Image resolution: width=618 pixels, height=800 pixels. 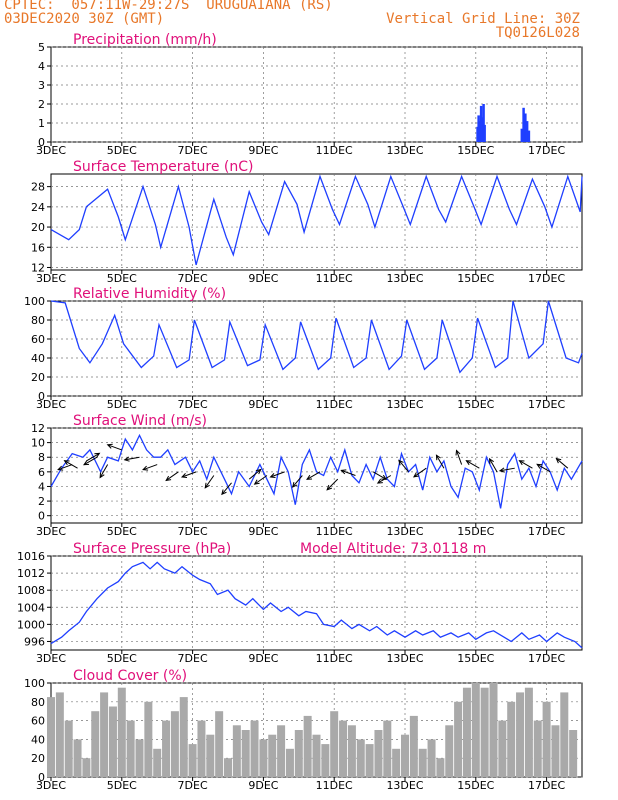 I want to click on temp-series-line, so click(x=316, y=220).